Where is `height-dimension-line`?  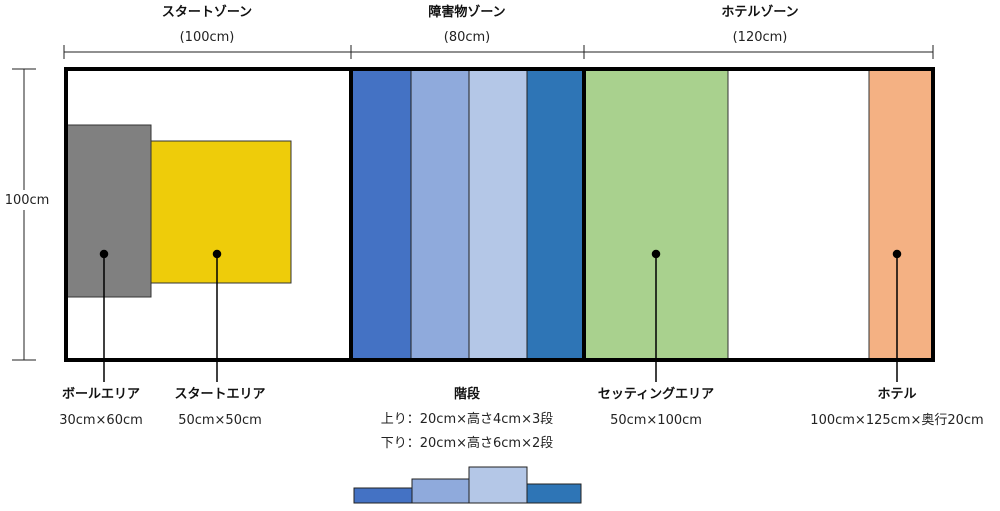 height-dimension-line is located at coordinates (24, 214).